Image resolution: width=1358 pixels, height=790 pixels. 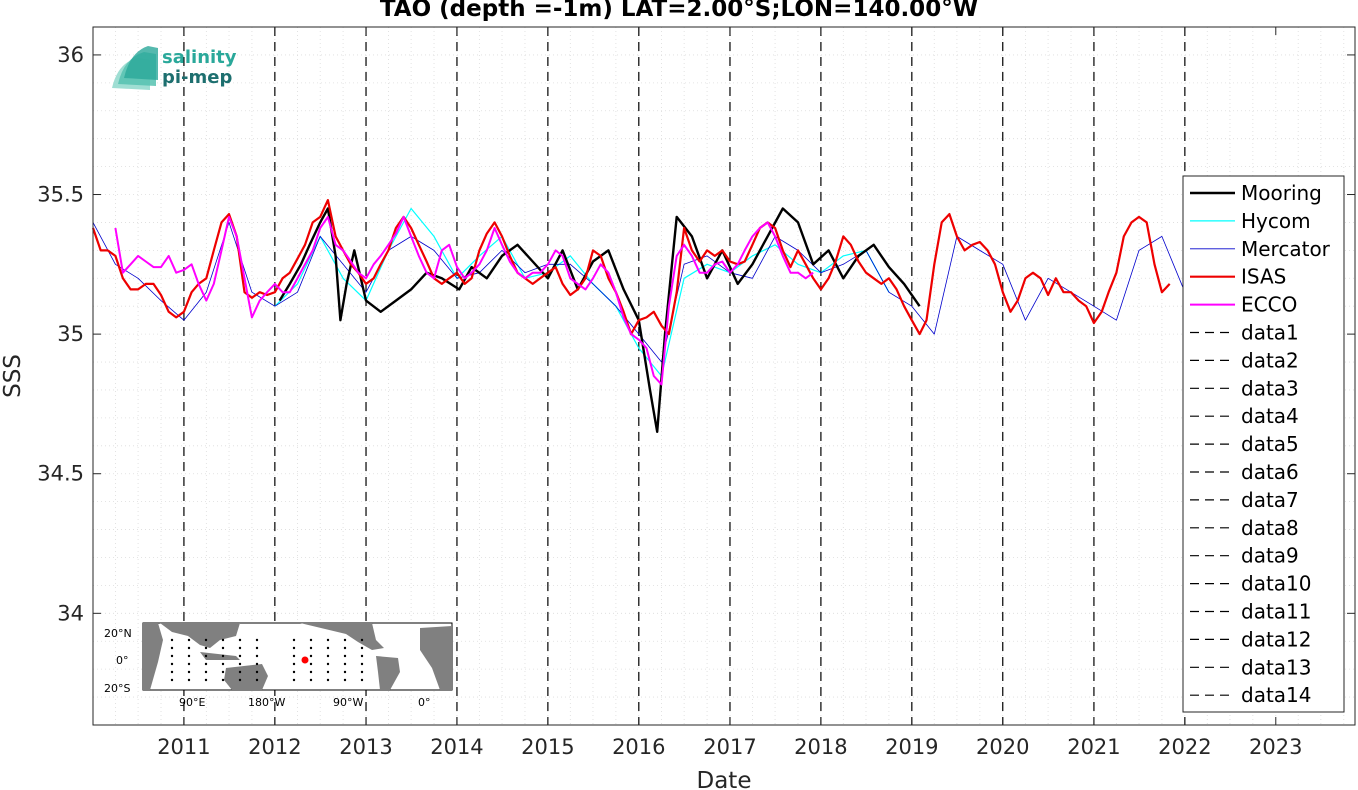 What do you see at coordinates (1276, 584) in the screenshot?
I see `legend-label: data10` at bounding box center [1276, 584].